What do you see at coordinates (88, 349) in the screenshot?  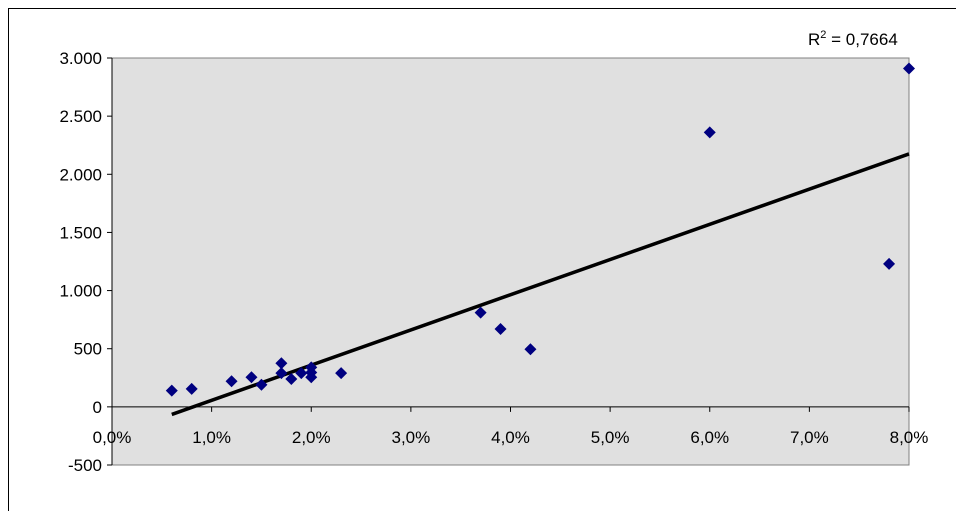 I see `y-tick-label: 500` at bounding box center [88, 349].